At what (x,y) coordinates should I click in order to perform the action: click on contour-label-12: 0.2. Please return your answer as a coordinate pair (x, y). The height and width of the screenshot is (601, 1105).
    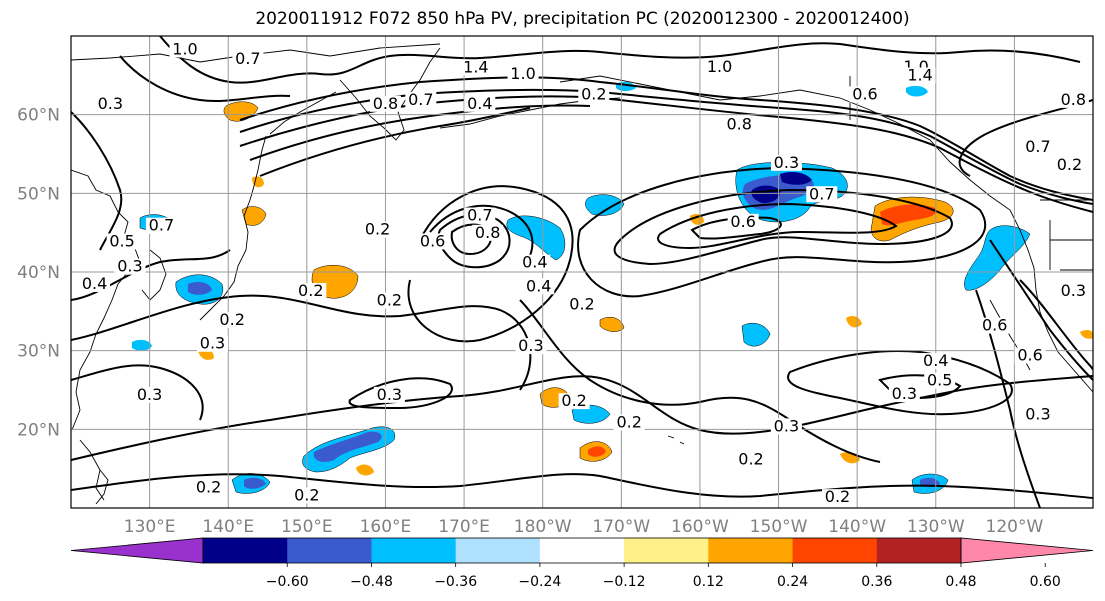
    Looking at the image, I should click on (306, 495).